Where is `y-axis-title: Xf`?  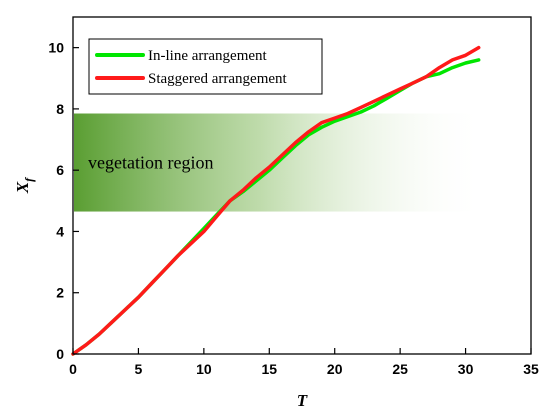 y-axis-title: Xf is located at coordinates (24, 185).